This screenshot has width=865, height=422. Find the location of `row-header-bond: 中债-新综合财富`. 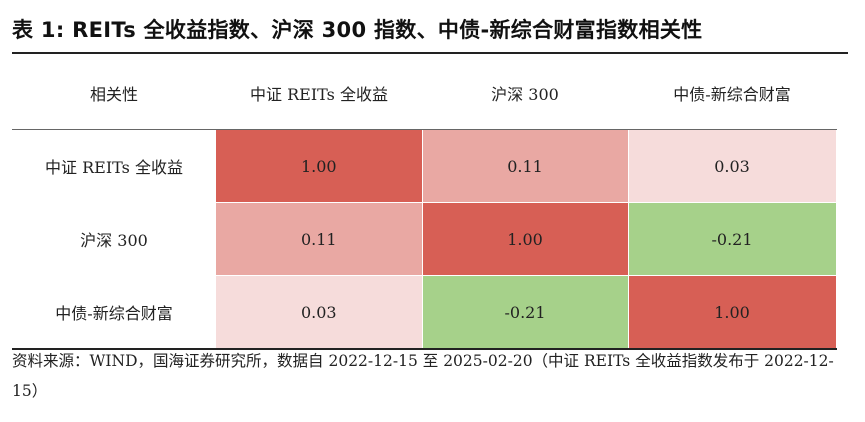

row-header-bond: 中债-新综合财富 is located at coordinates (114, 312).